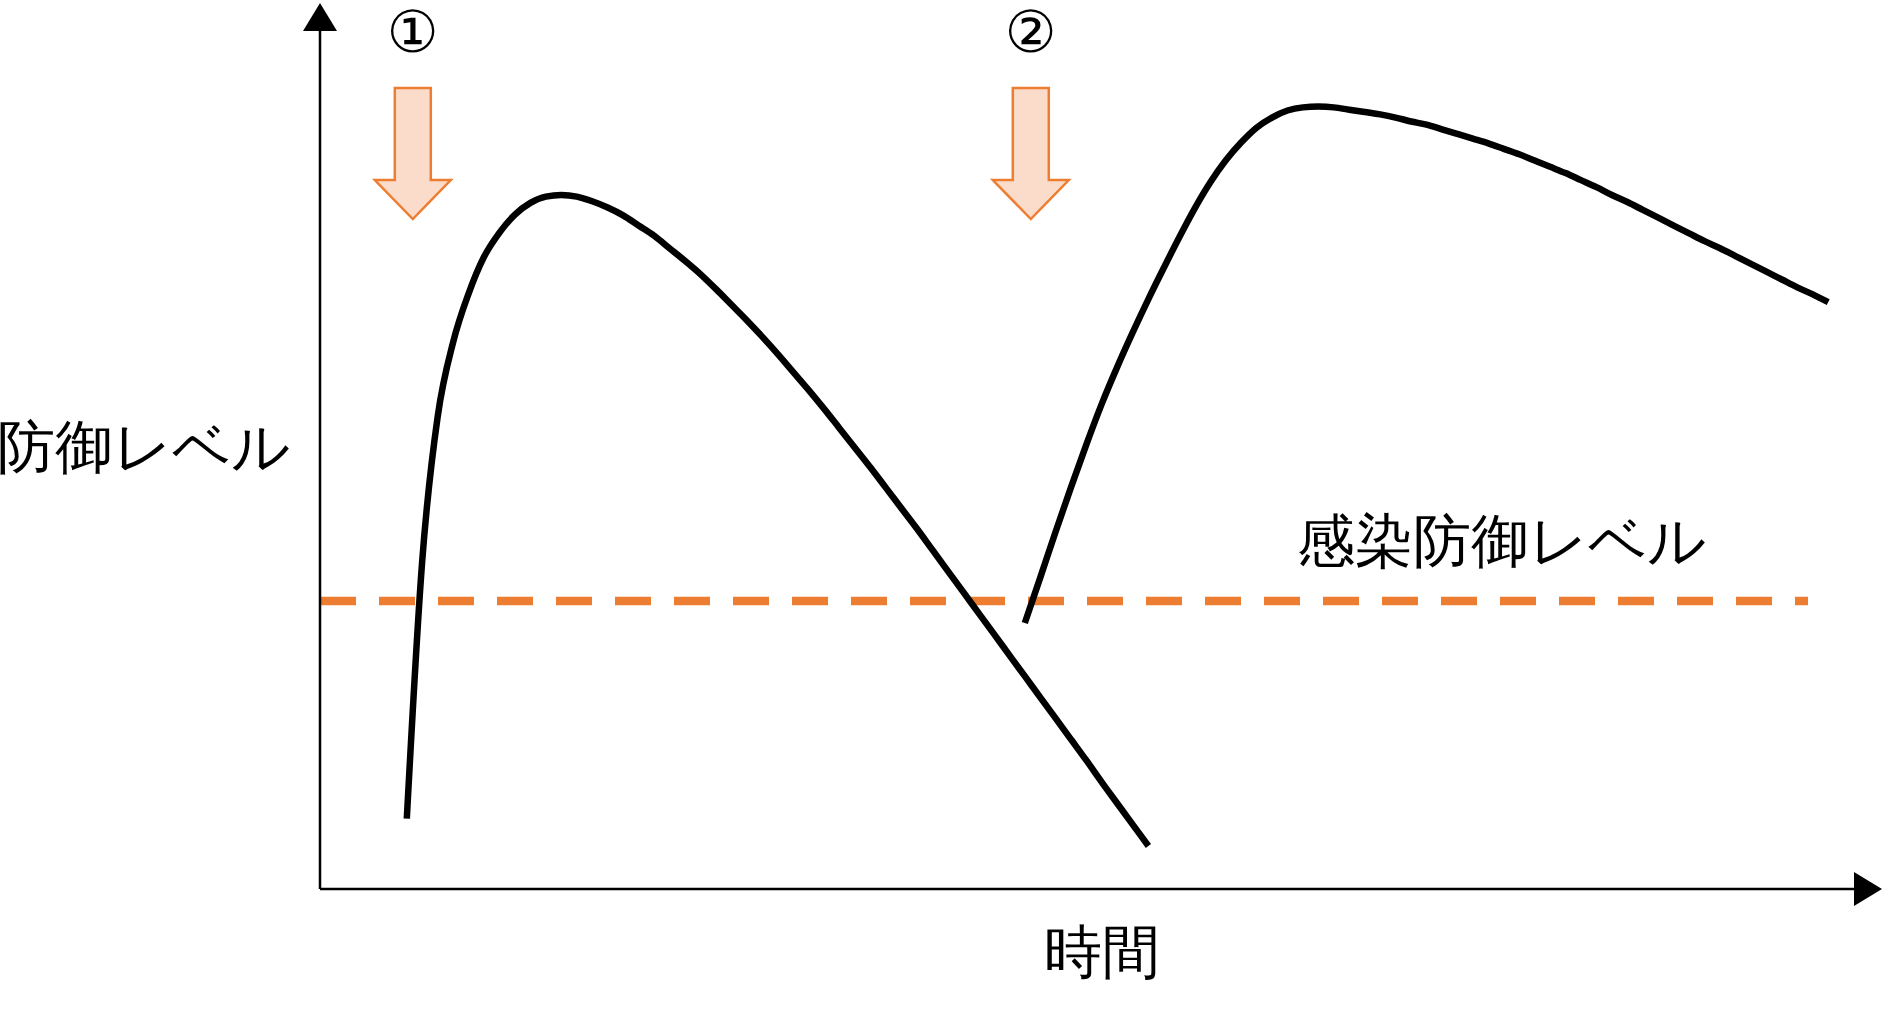  Describe the element at coordinates (145, 447) in the screenshot. I see `y-axis-title: 防御レベル` at that location.